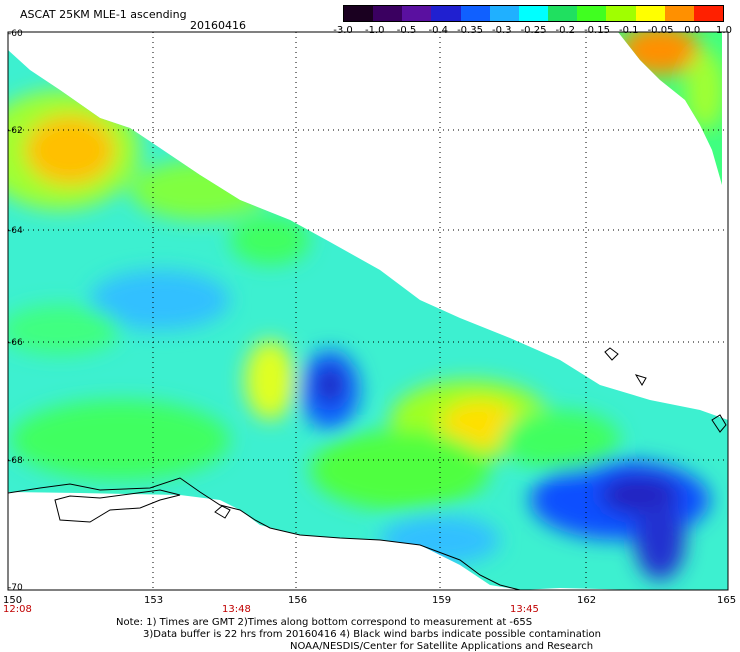  Describe the element at coordinates (103, 14) in the screenshot. I see `map-title: ASCAT 25KM MLE-1 ascending` at that location.